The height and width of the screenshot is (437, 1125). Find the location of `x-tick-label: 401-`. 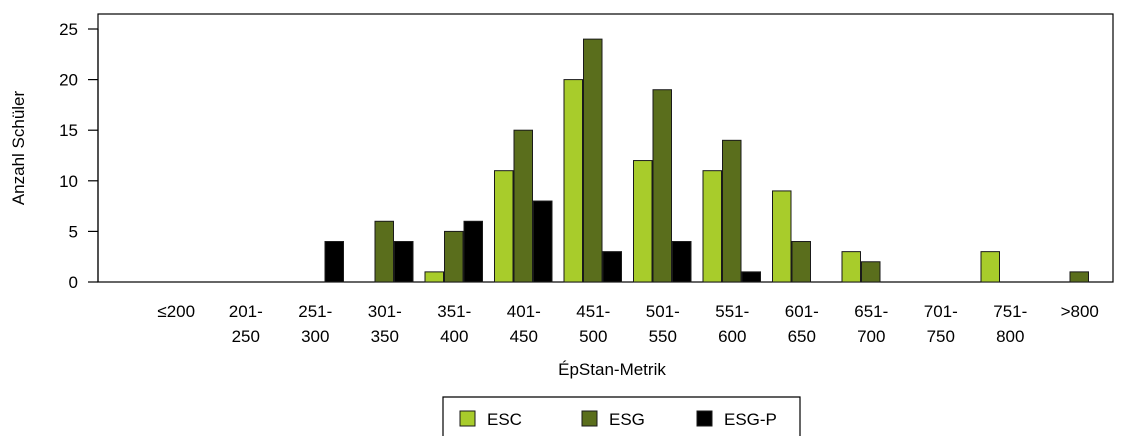

x-tick-label: 401- is located at coordinates (524, 311).